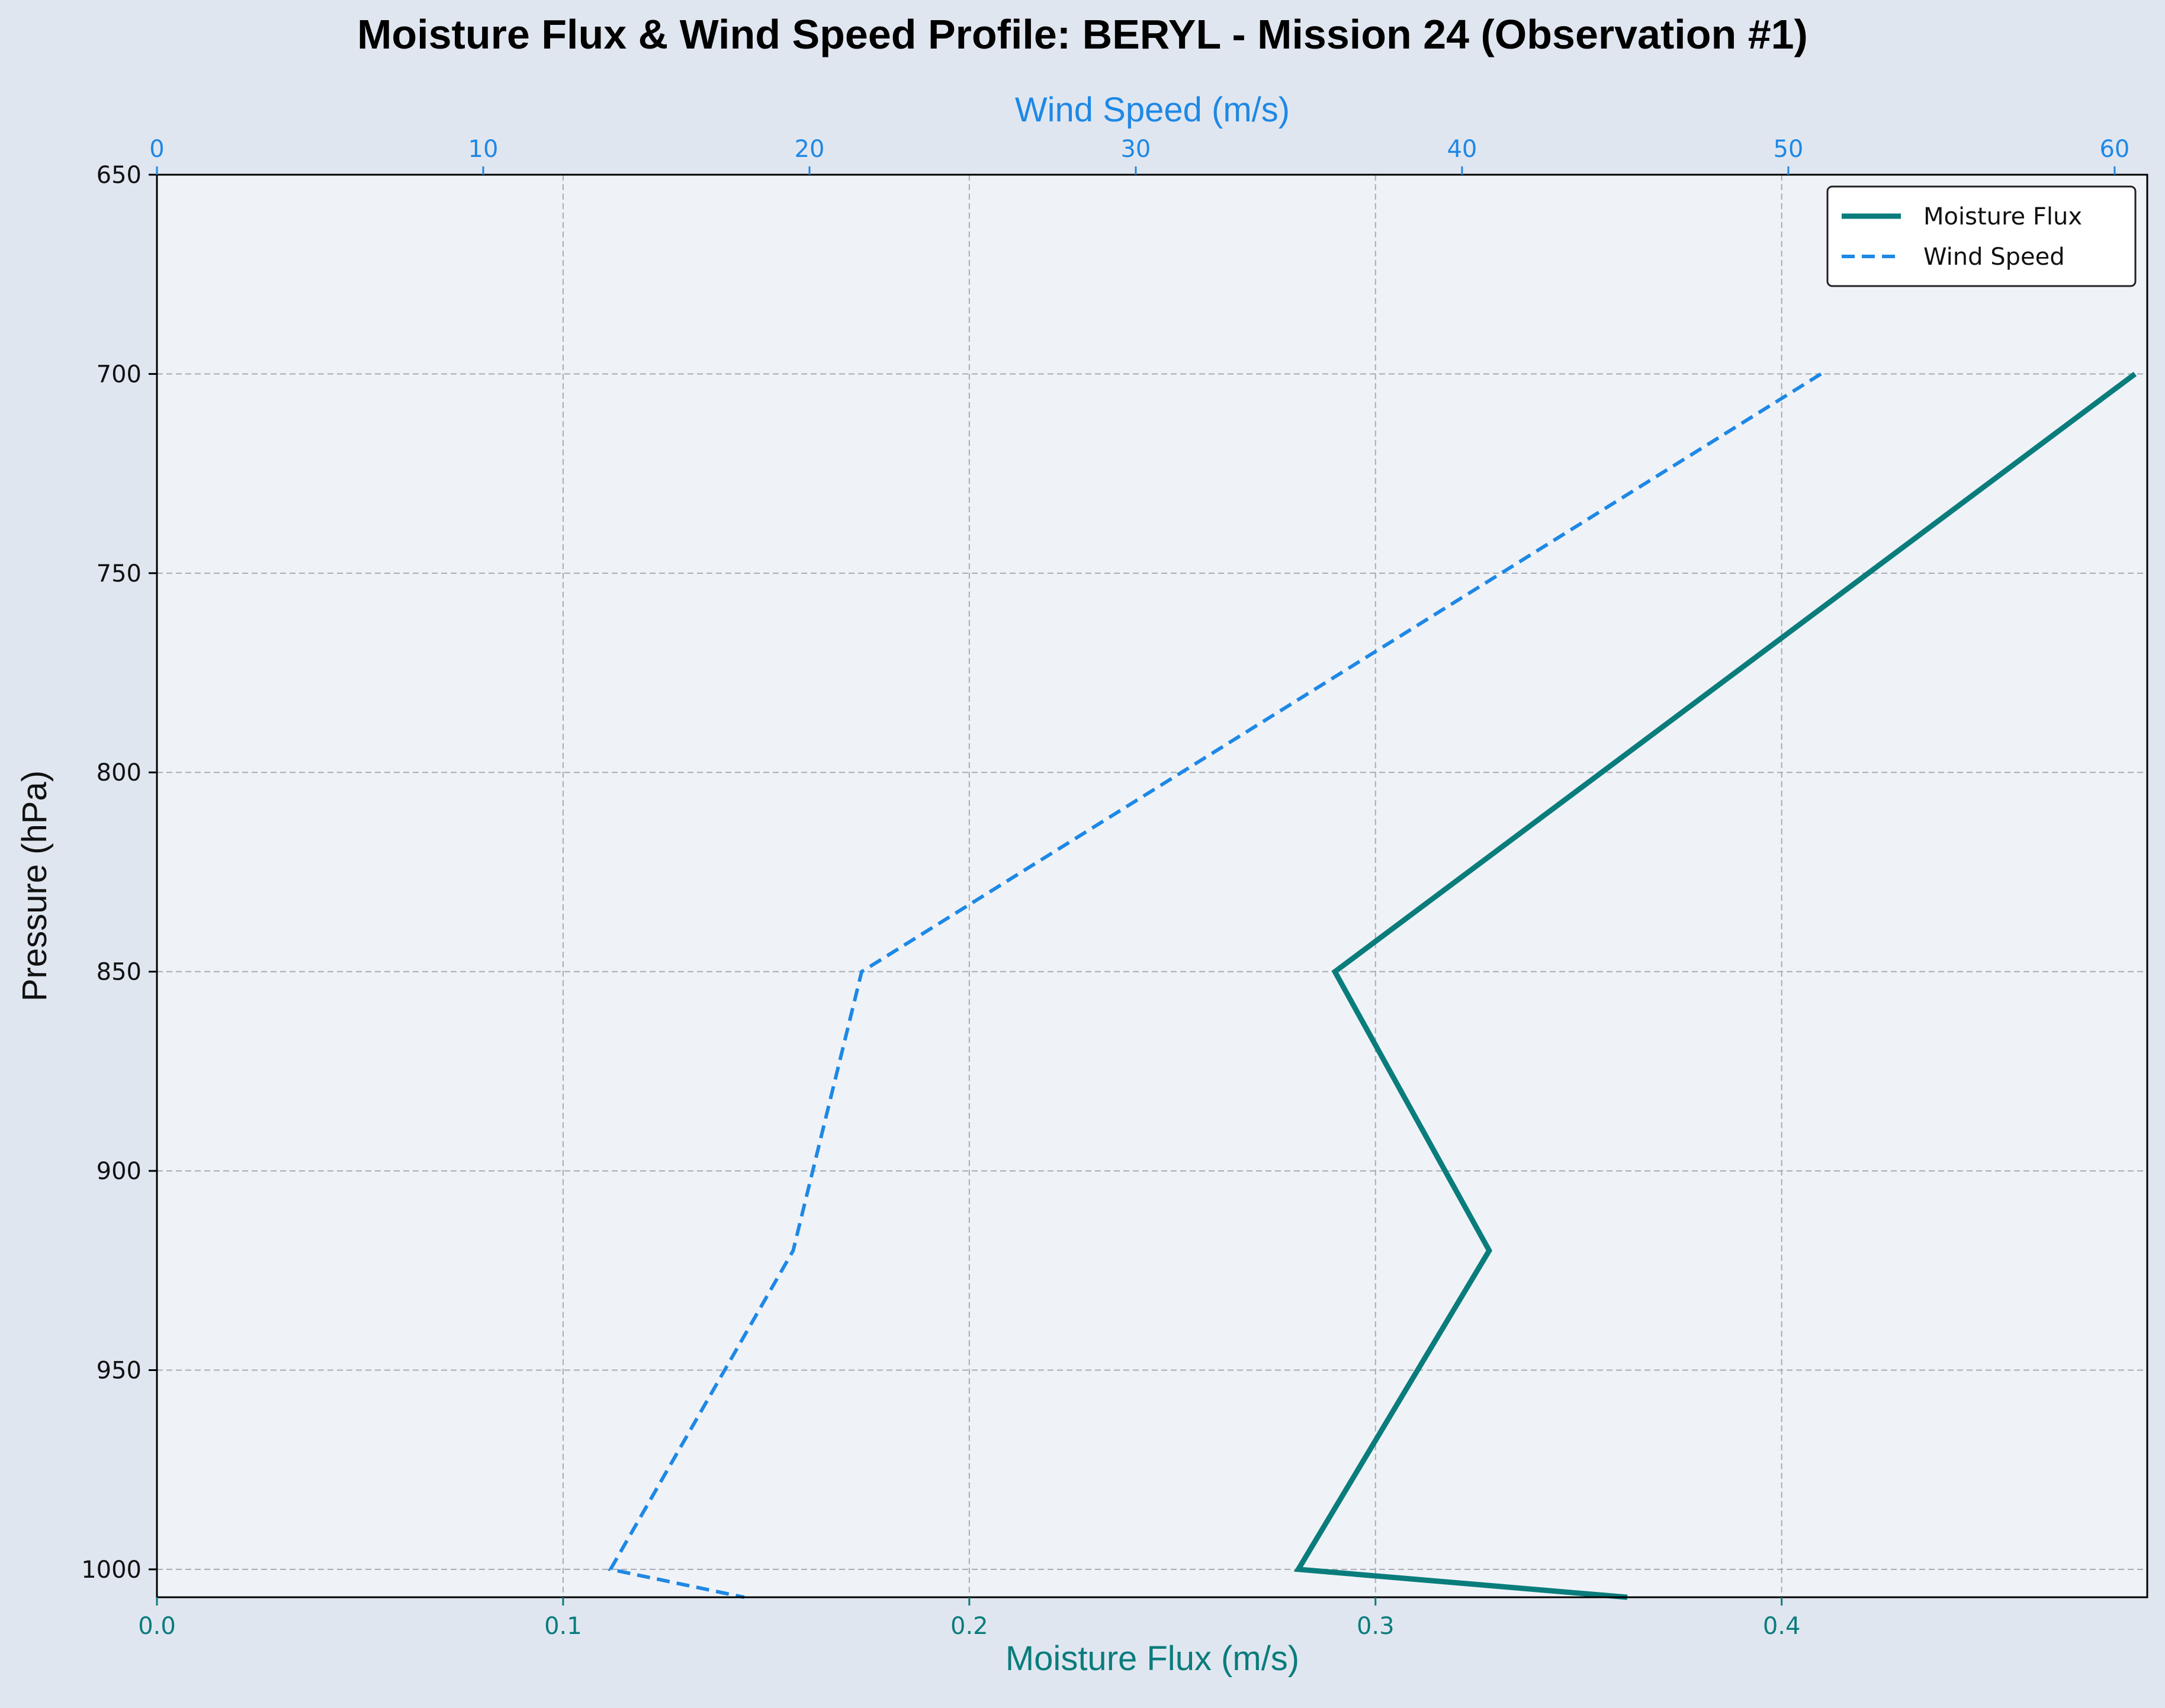 Image resolution: width=2165 pixels, height=1708 pixels. I want to click on y-tick-label: 1000, so click(112, 1570).